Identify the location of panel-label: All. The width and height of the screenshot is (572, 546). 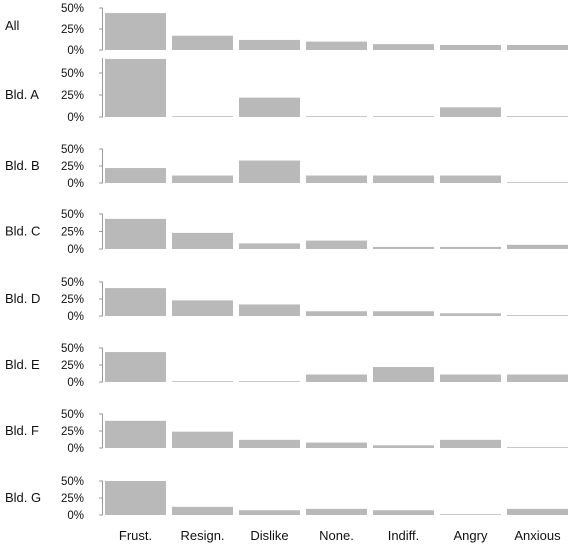
(12, 25).